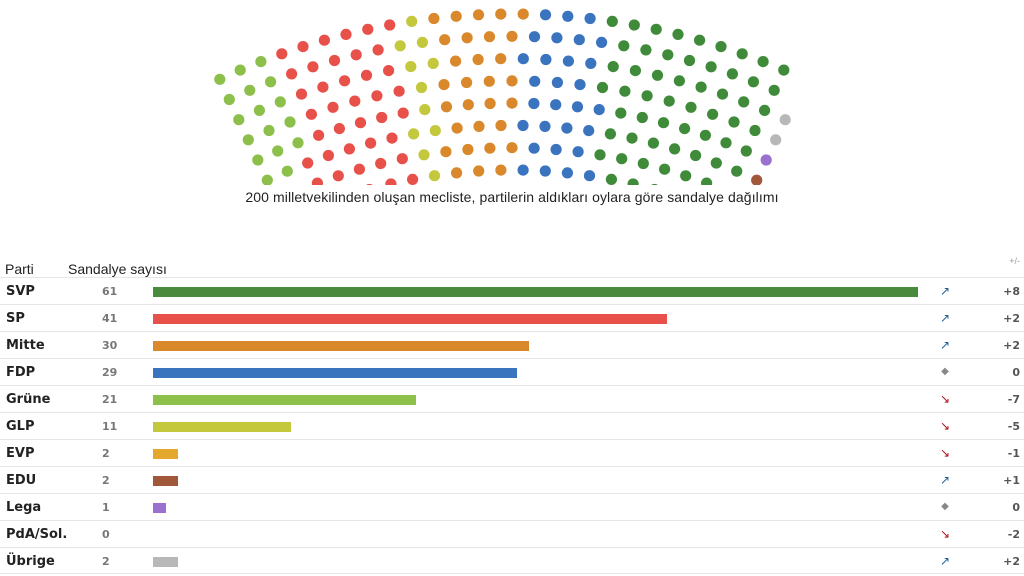 The height and width of the screenshot is (576, 1024). What do you see at coordinates (15, 318) in the screenshot?
I see `party-name: SP` at bounding box center [15, 318].